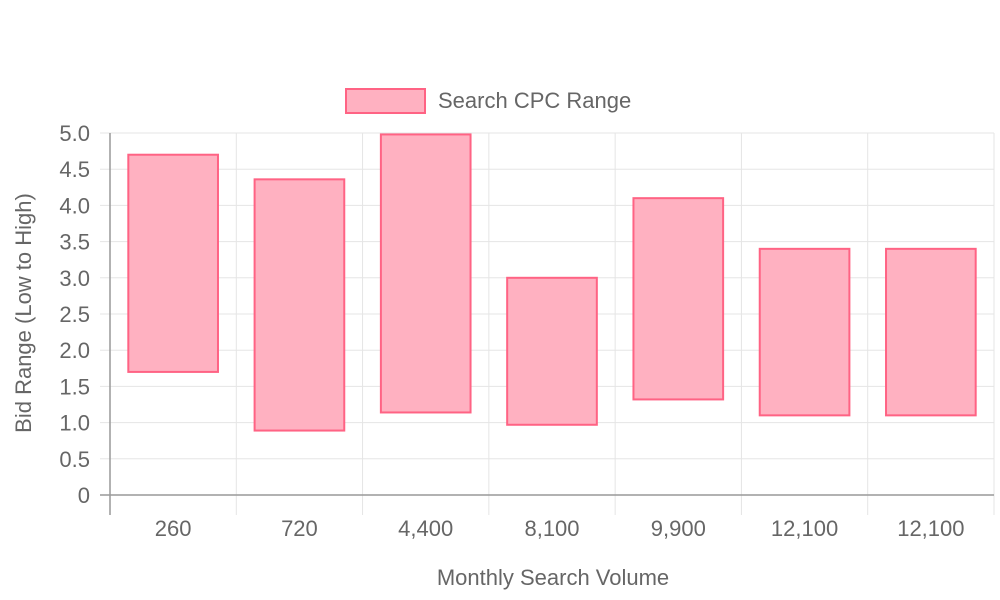 The image size is (1000, 600). I want to click on y-tick-label: 1.5, so click(74, 386).